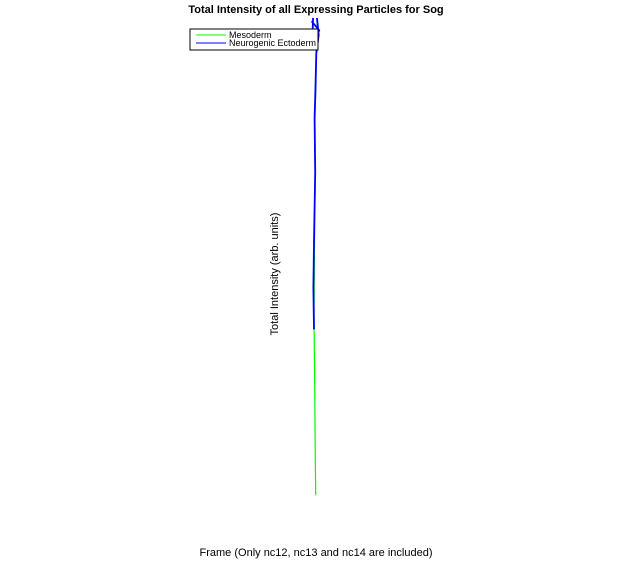 The width and height of the screenshot is (632, 572). Describe the element at coordinates (315, 257) in the screenshot. I see `series-layer` at that location.